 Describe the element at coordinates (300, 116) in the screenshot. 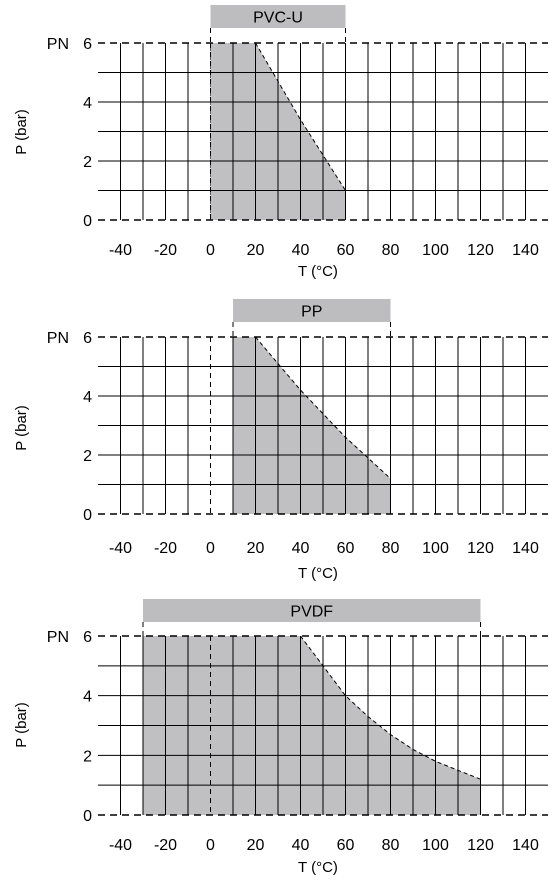

I see `pressure-limit-curve` at that location.